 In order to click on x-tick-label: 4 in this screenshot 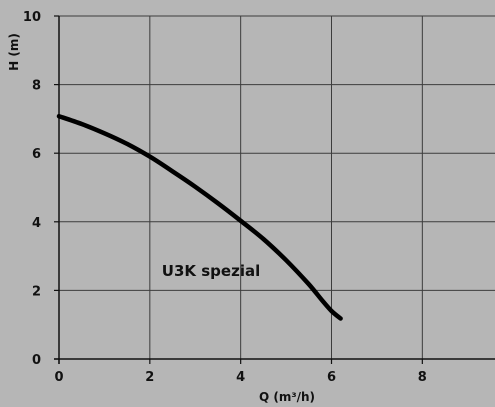, I will do `click(240, 377)`.